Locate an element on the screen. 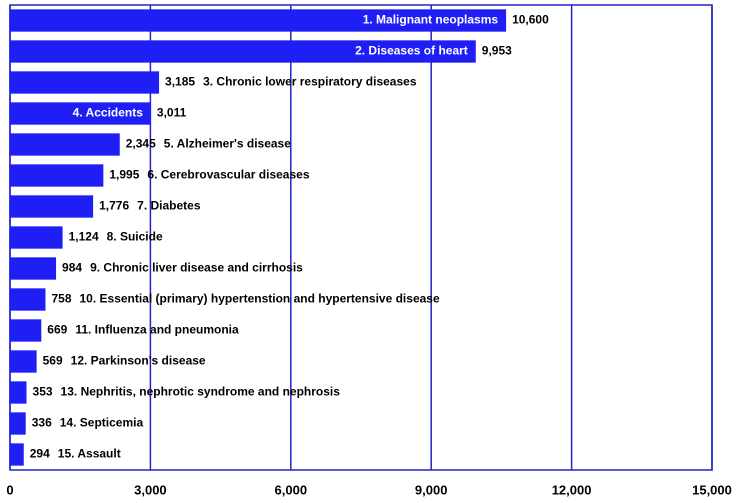  x-tick-label: 9,000 is located at coordinates (431, 489).